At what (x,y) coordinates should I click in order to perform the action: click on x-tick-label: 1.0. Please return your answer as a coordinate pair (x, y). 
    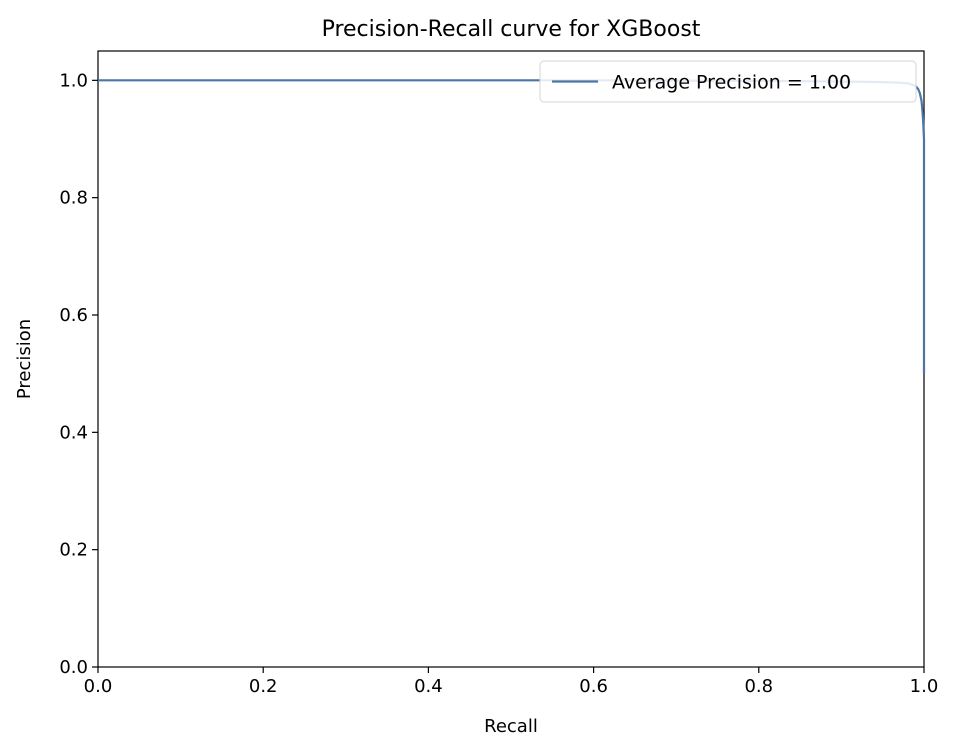
    Looking at the image, I should click on (924, 686).